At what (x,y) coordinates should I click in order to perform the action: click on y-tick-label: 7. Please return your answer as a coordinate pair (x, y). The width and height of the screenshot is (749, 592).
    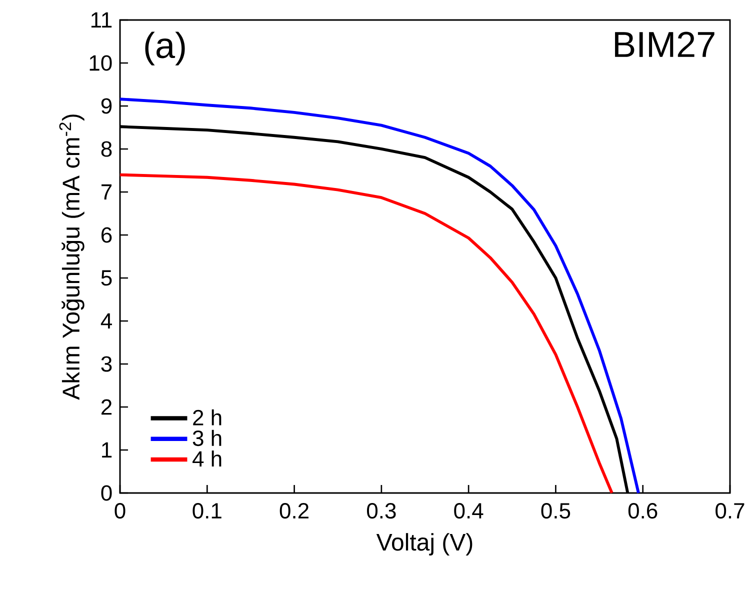
    Looking at the image, I should click on (107, 192).